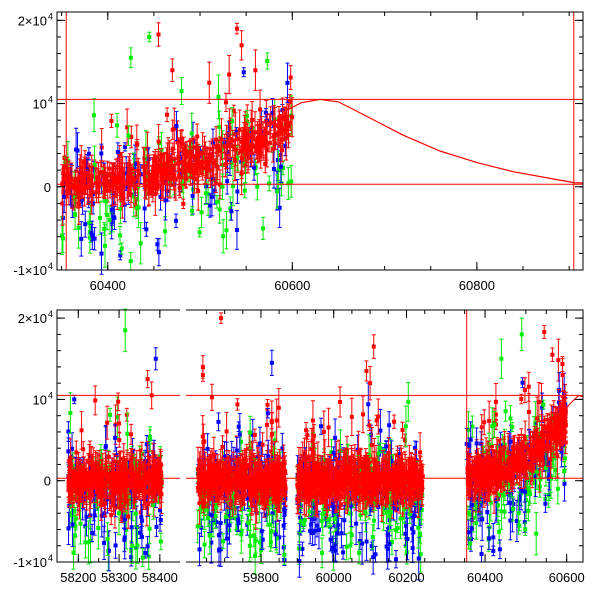 This screenshot has width=600, height=600. What do you see at coordinates (40, 104) in the screenshot?
I see `y-tick-label: 10` at bounding box center [40, 104].